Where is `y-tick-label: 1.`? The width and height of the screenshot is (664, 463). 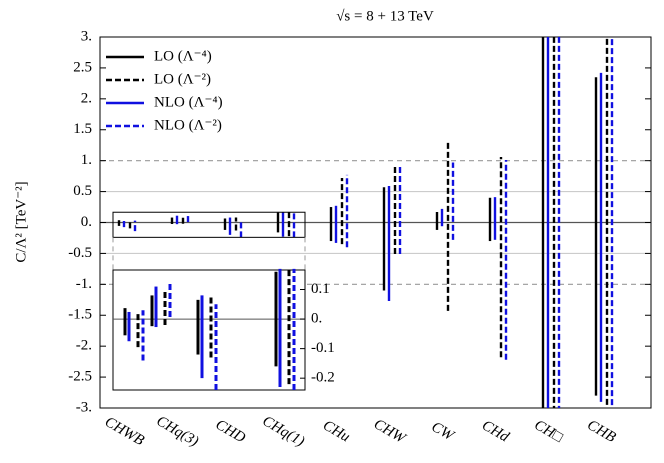
y-tick-label: 1. is located at coordinates (86, 160).